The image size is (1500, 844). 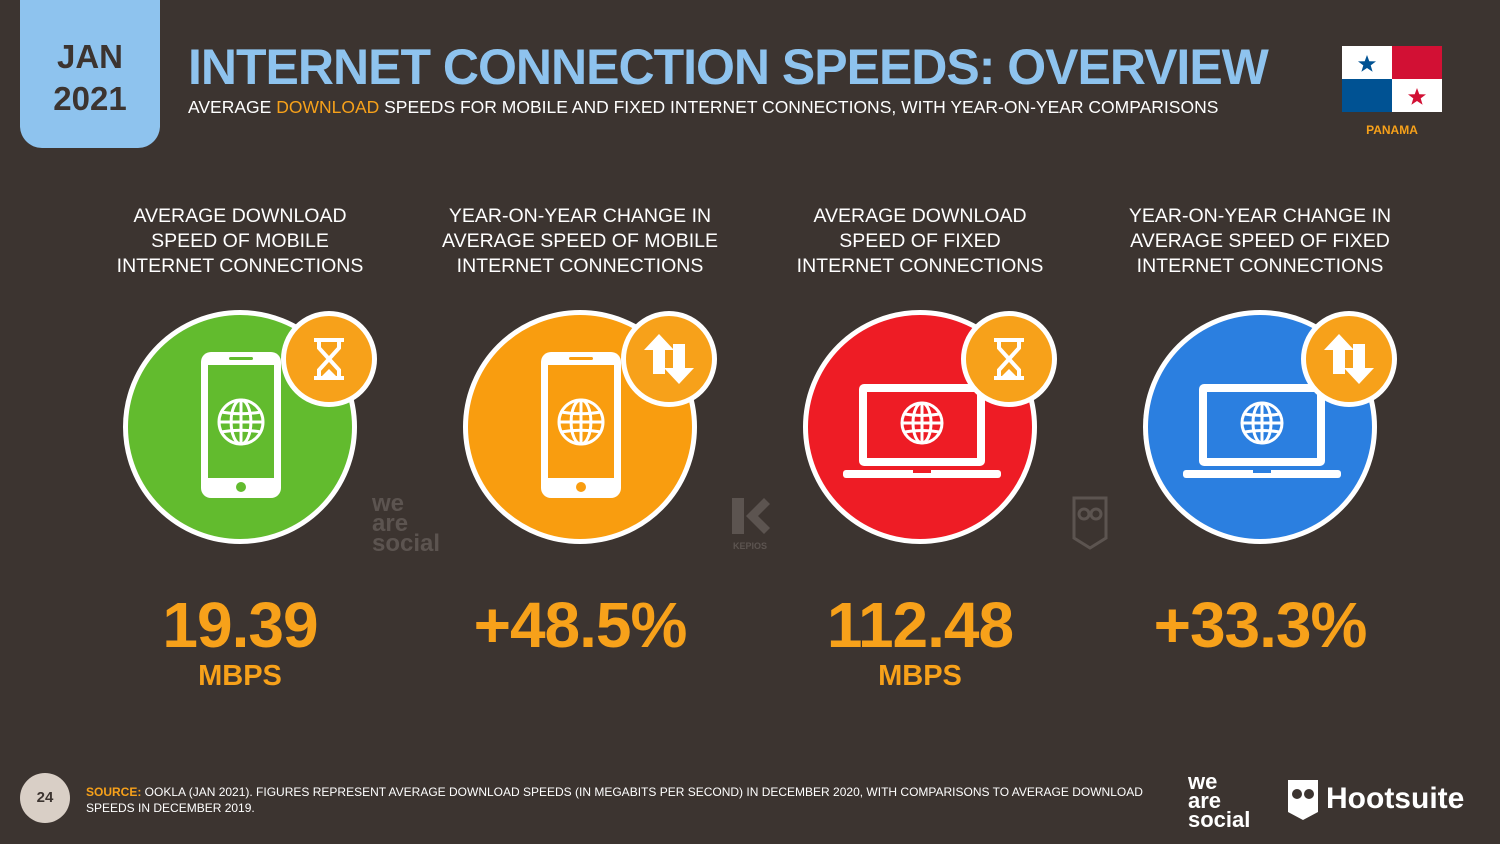 I want to click on we-are-social-logo: we are social, so click(x=1219, y=800).